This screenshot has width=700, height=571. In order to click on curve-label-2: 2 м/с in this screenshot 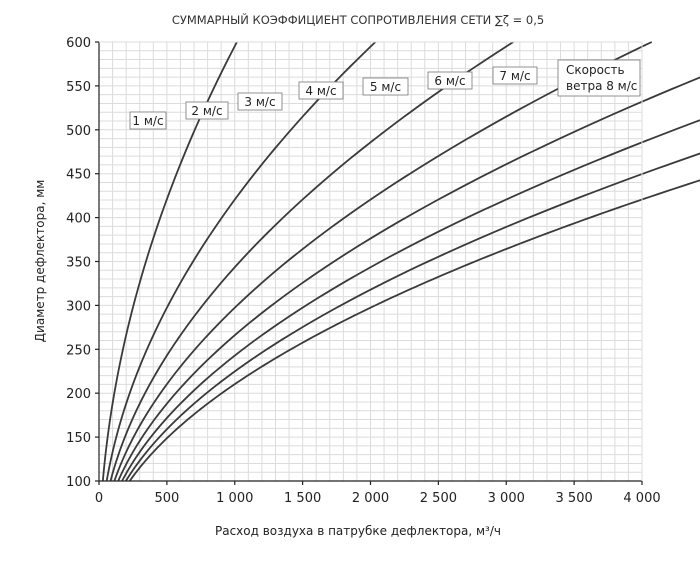, I will do `click(206, 111)`.